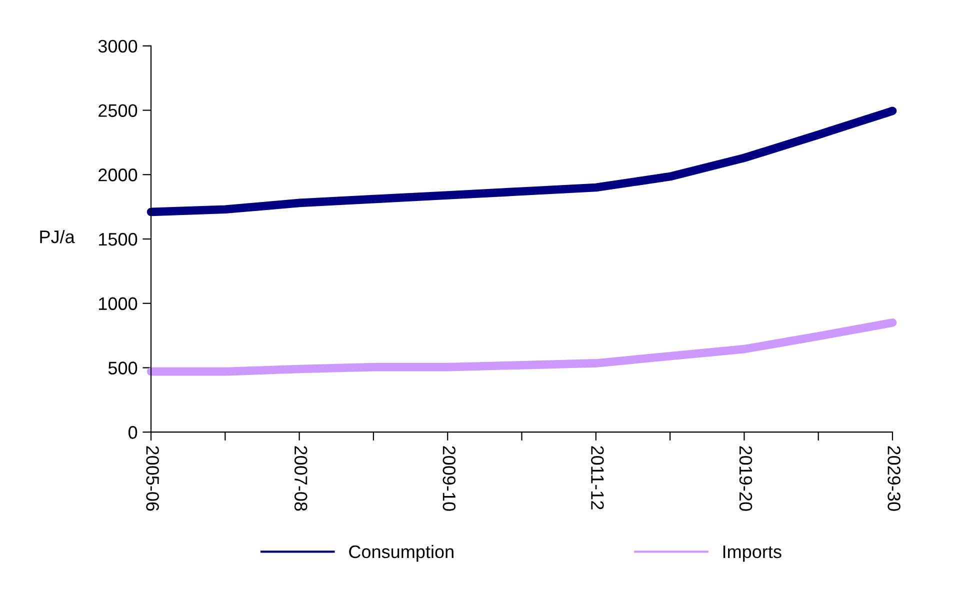 The height and width of the screenshot is (596, 968). Describe the element at coordinates (133, 432) in the screenshot. I see `y-tick-label: 0` at that location.